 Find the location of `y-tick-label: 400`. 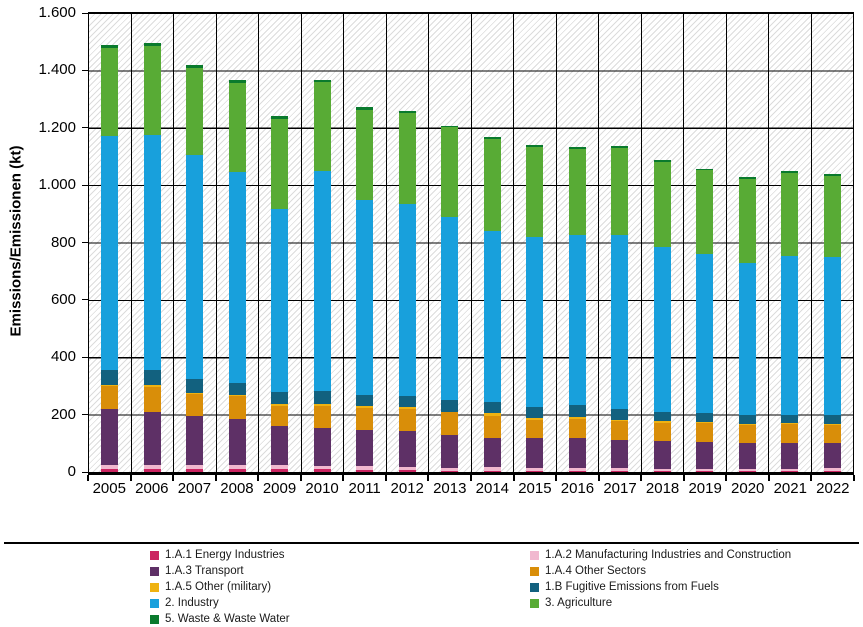

y-tick-label: 400 is located at coordinates (63, 357).